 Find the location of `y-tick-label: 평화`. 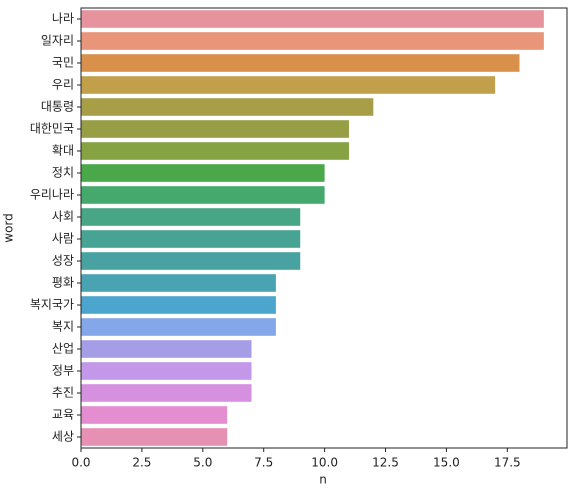

y-tick-label: 평화 is located at coordinates (63, 283).